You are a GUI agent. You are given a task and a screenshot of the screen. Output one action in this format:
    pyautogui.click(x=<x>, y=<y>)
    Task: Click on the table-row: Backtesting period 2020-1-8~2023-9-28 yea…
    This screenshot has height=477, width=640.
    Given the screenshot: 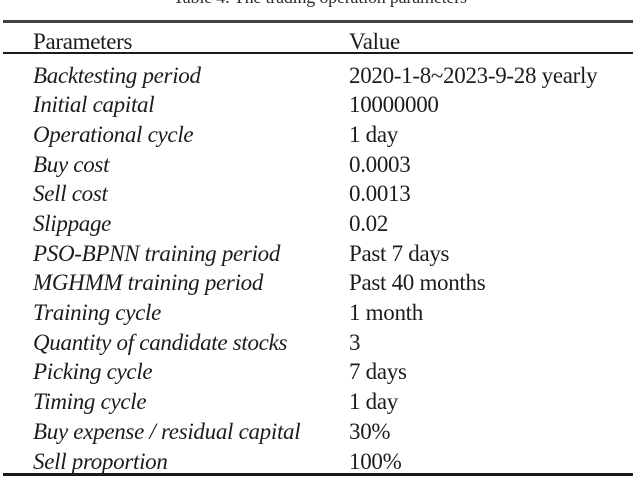 What is the action you would take?
    pyautogui.click(x=320, y=76)
    